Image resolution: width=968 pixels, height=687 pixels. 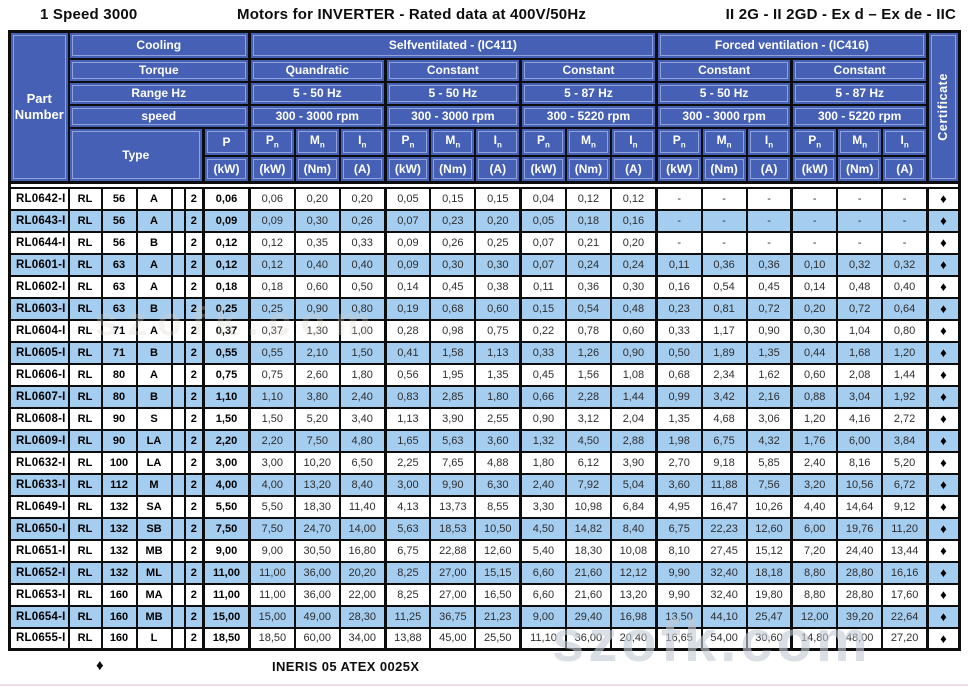 What do you see at coordinates (814, 638) in the screenshot?
I see `pn-cell: 14,80` at bounding box center [814, 638].